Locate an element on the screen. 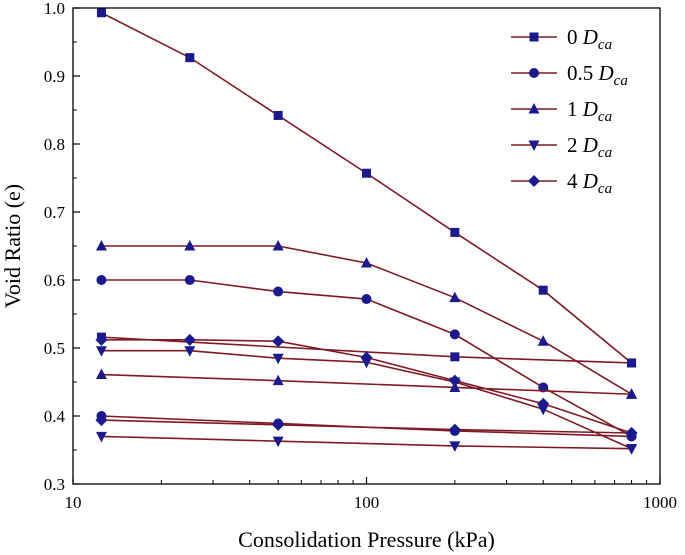 The image size is (685, 555). legend-label-1: 0.5 Dca is located at coordinates (597, 75).